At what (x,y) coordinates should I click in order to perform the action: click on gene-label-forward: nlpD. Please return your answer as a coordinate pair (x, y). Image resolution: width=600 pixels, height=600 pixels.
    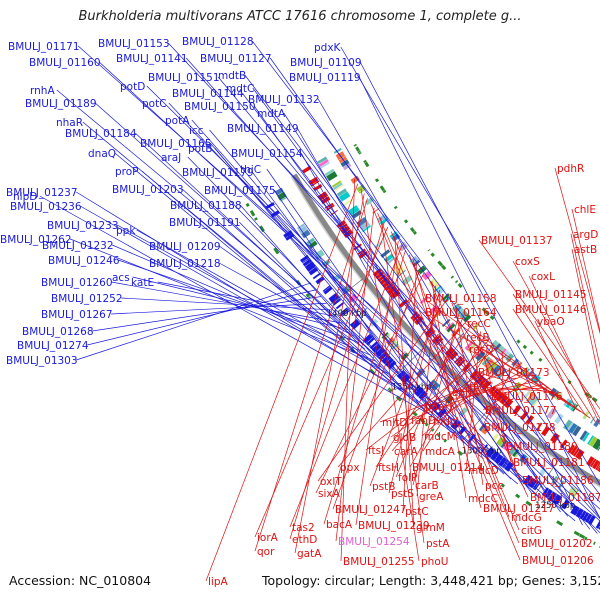
    Looking at the image, I should click on (25, 197).